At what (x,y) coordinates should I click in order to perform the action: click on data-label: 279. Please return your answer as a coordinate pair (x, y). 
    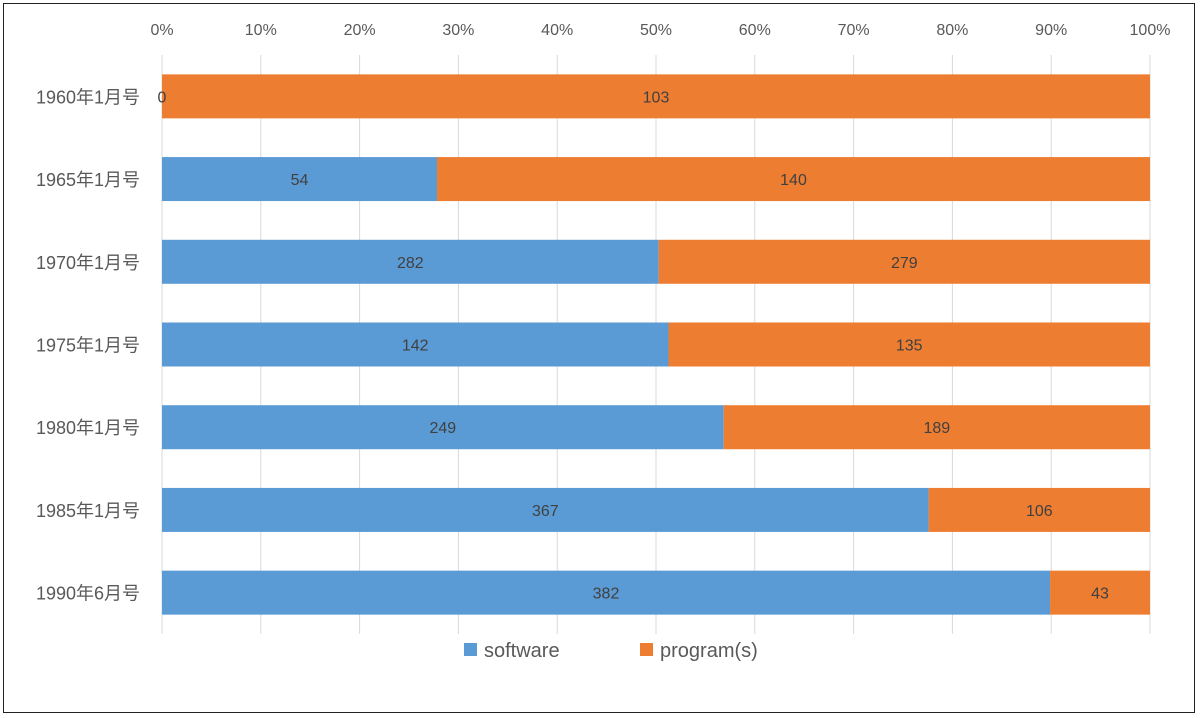
    Looking at the image, I should click on (904, 263).